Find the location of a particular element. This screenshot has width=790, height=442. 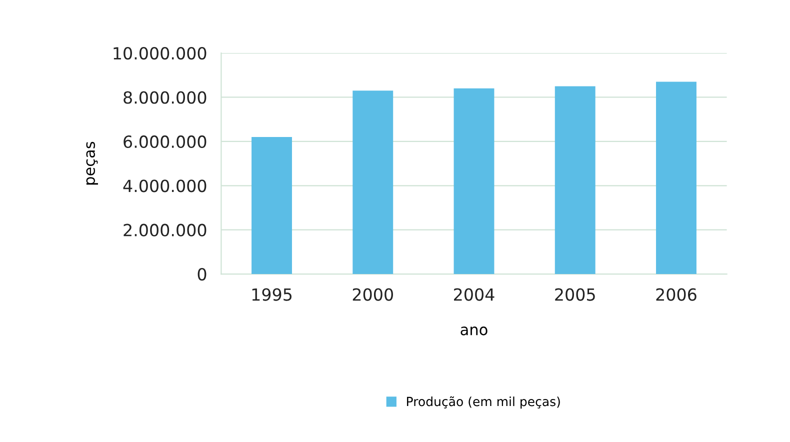

y-tick-label: 10.000.000 is located at coordinates (160, 53).